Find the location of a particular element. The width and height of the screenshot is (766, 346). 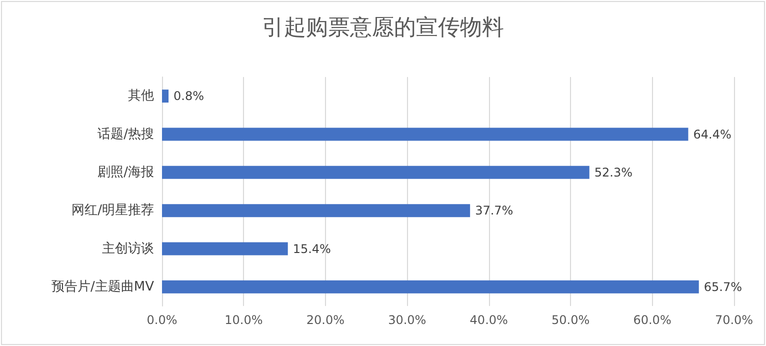

y-tick-label: 预告片/主题曲MV is located at coordinates (103, 286).